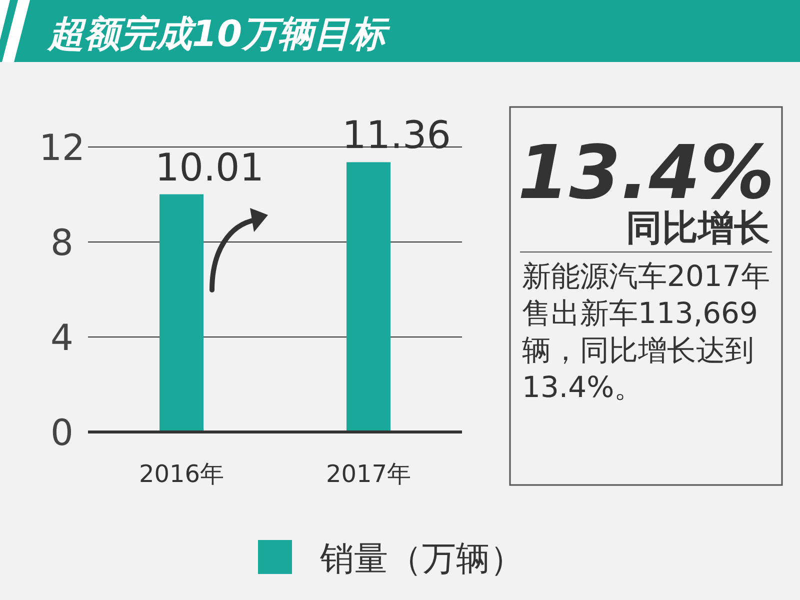 This screenshot has height=600, width=800. Describe the element at coordinates (181, 474) in the screenshot. I see `x-tick-label: 2016年` at that location.